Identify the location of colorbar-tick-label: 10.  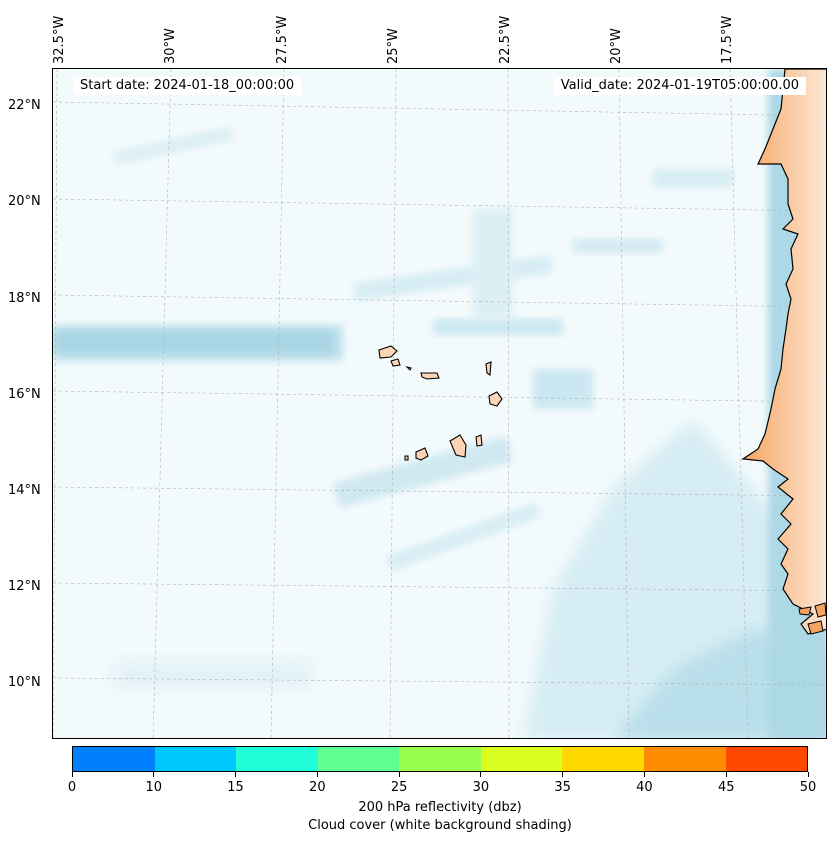
(154, 787).